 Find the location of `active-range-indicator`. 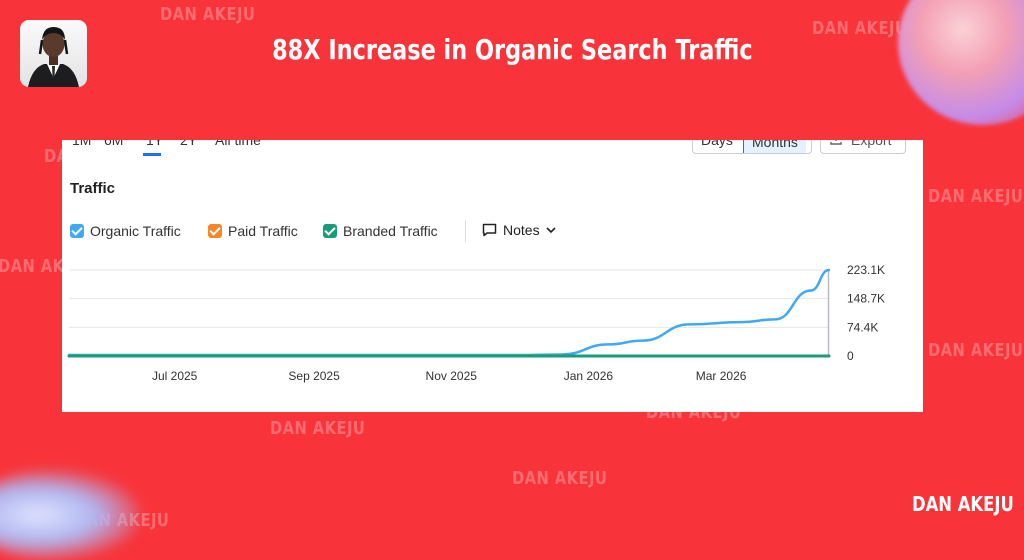

active-range-indicator is located at coordinates (152, 154).